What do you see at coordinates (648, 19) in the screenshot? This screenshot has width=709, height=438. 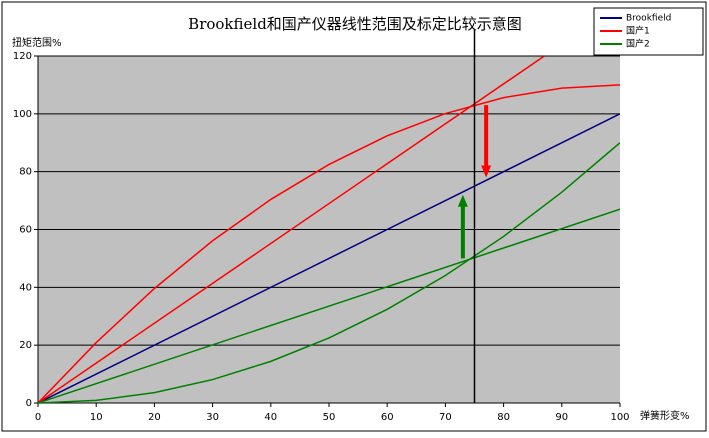 I see `legend-label: Brookfield` at bounding box center [648, 19].